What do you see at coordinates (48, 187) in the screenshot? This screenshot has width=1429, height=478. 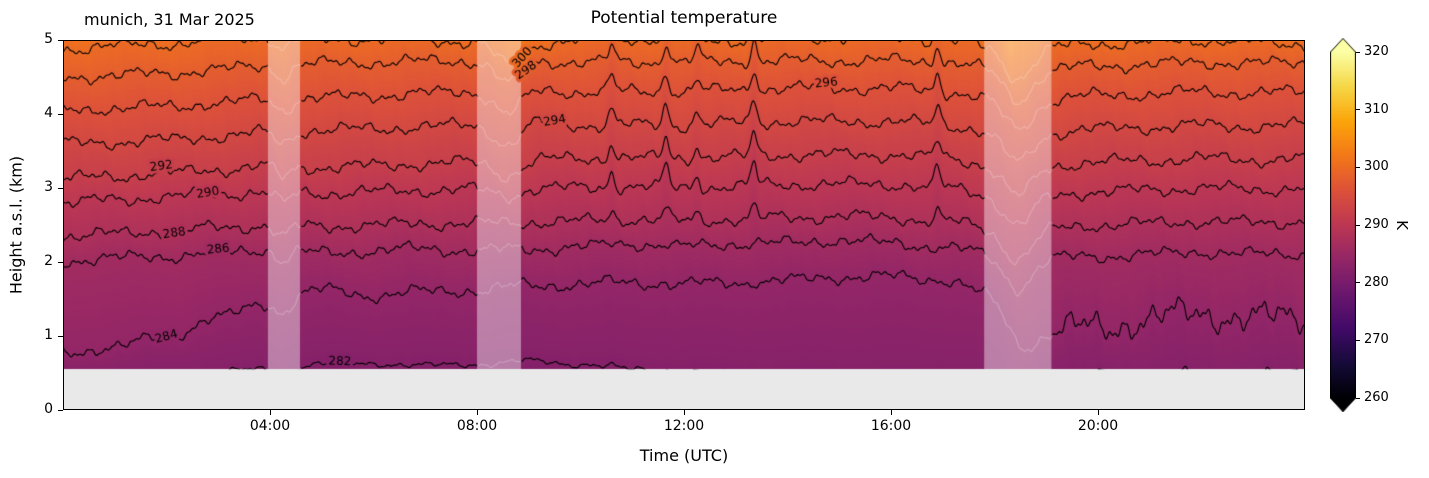 I see `y-tick-label: 3` at bounding box center [48, 187].